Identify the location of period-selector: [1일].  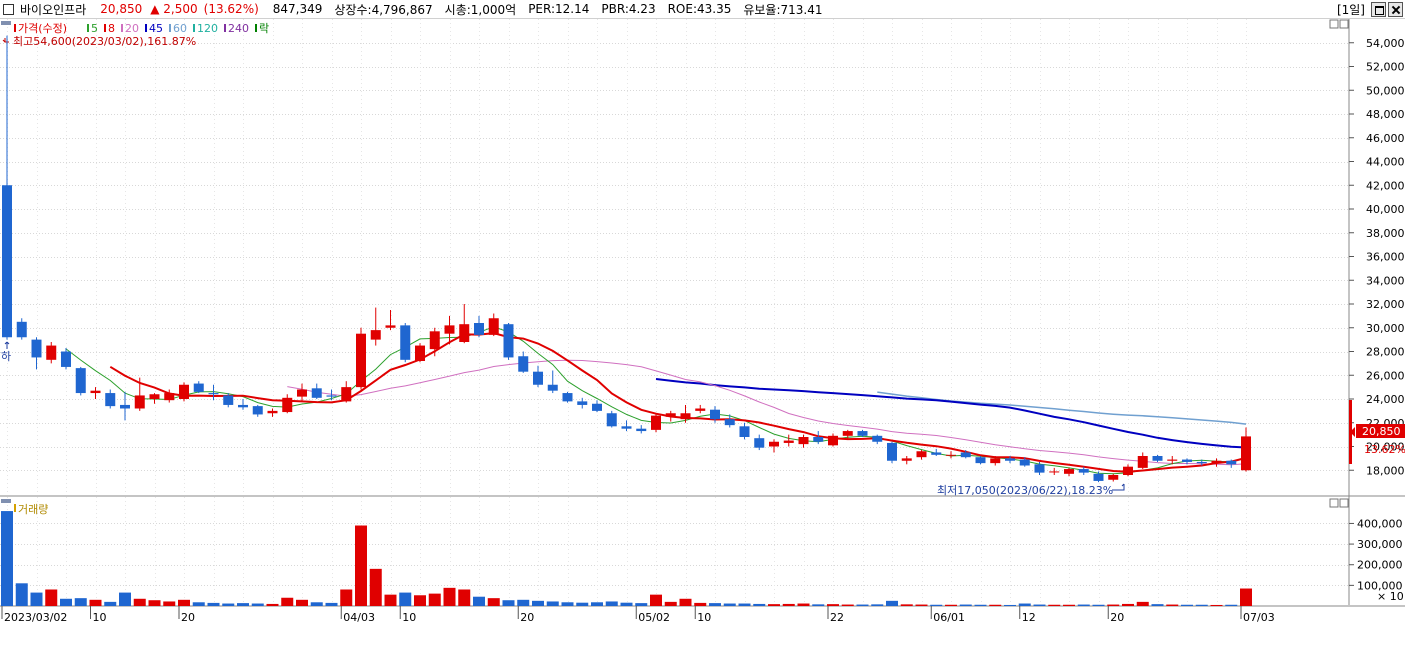
(1350, 10).